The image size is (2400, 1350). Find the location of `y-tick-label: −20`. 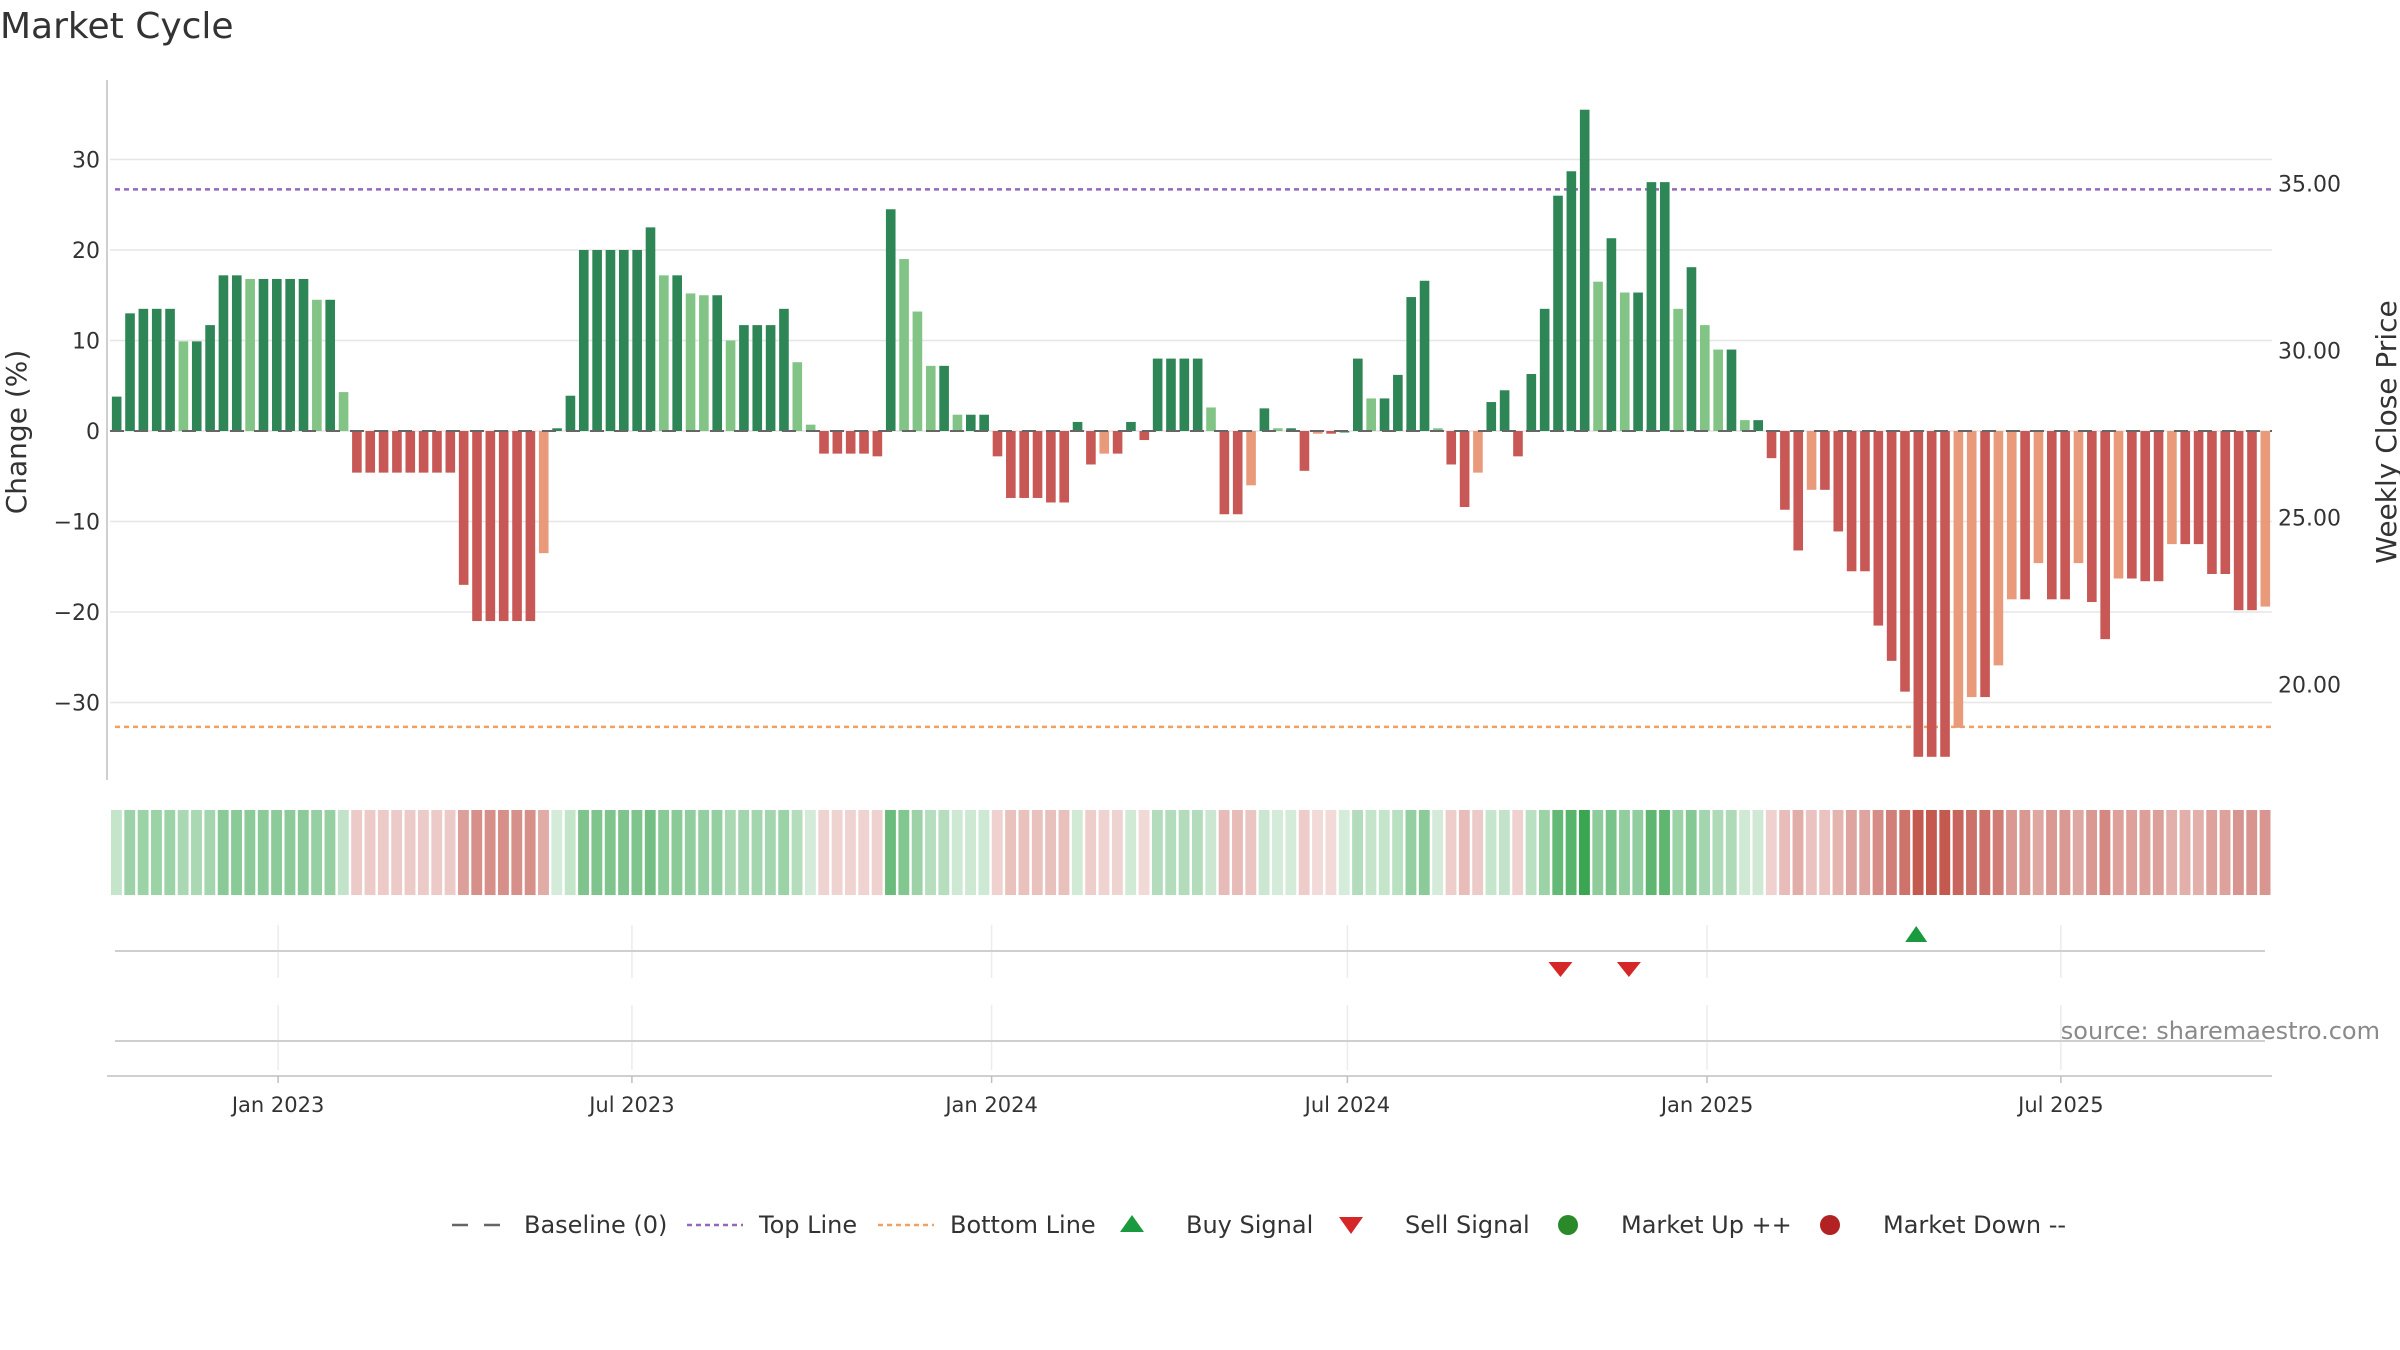

y-tick-label: −20 is located at coordinates (77, 613).